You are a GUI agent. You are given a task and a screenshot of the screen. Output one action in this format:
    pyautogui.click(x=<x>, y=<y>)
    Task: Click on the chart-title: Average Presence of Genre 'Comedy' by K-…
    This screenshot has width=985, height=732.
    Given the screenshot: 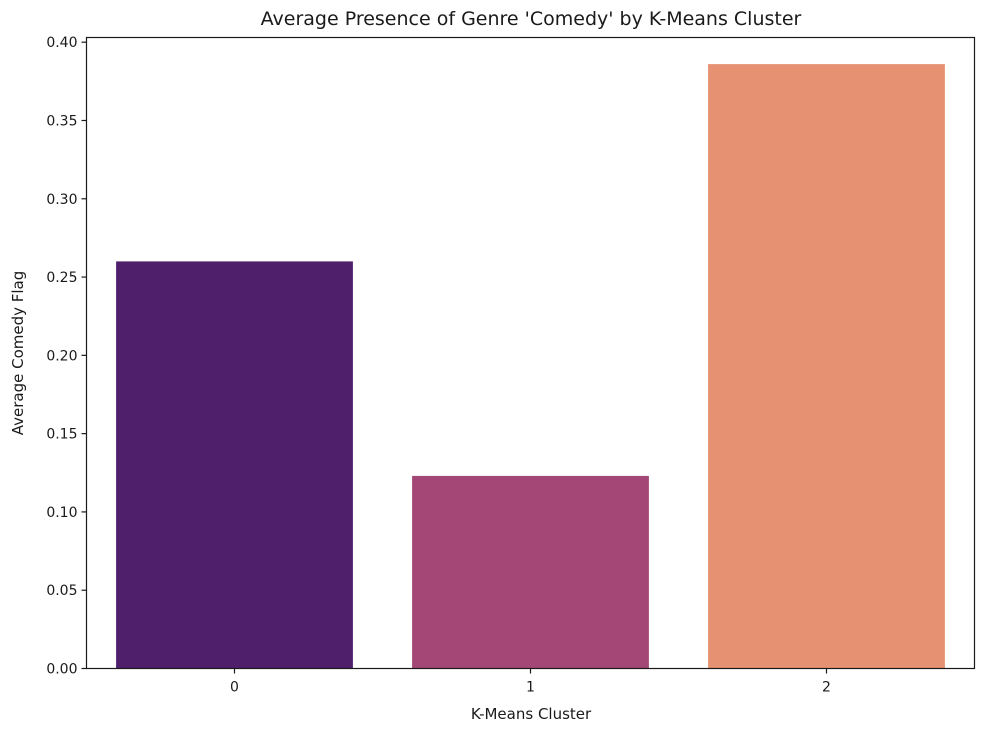 What is the action you would take?
    pyautogui.click(x=531, y=19)
    